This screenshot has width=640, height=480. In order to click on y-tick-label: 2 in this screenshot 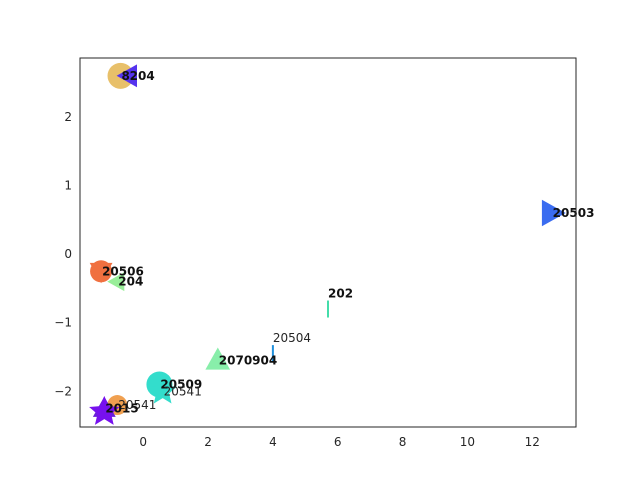, I will do `click(68, 117)`.